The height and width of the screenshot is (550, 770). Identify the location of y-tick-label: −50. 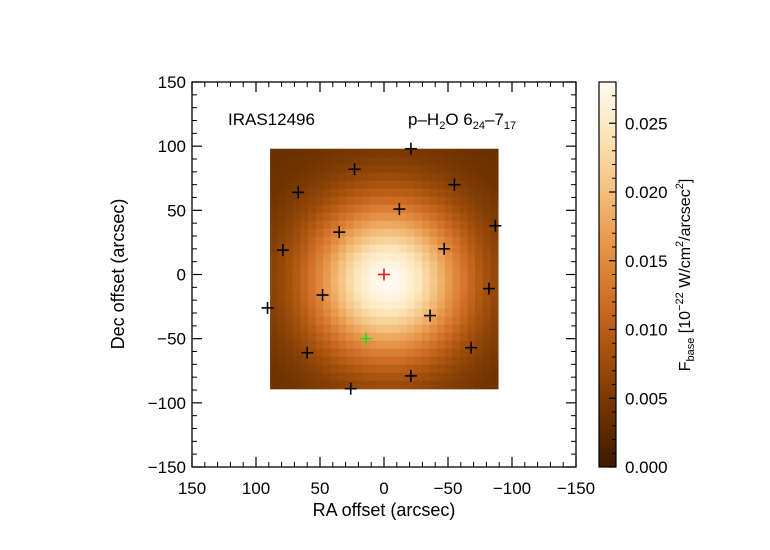
(171, 339).